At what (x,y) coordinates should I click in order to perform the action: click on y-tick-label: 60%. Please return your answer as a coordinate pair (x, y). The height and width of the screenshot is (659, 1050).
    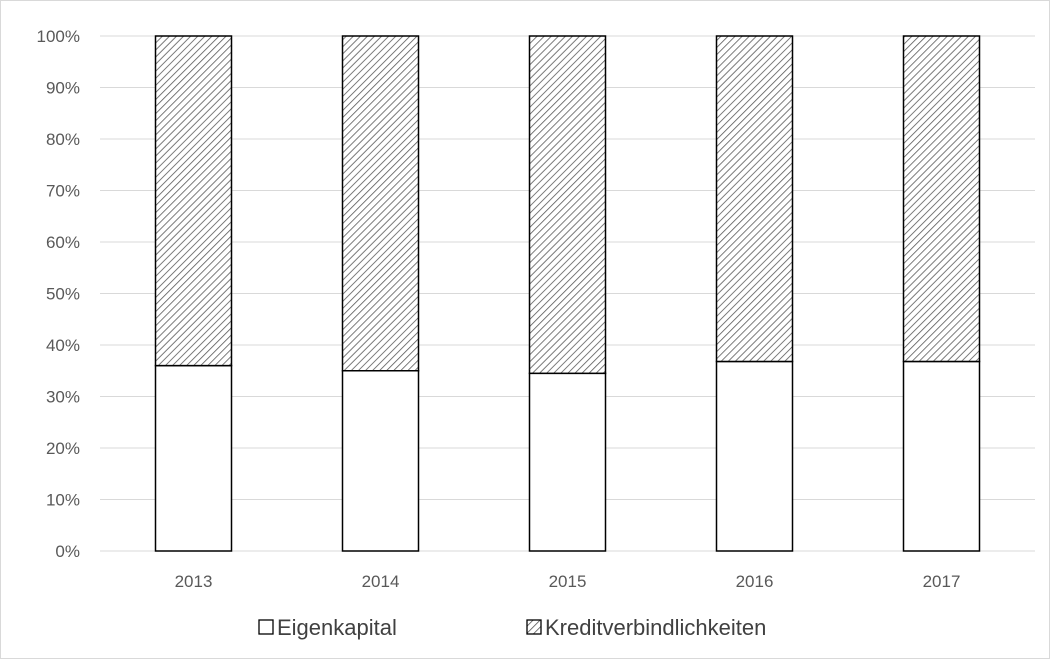
    Looking at the image, I should click on (63, 242).